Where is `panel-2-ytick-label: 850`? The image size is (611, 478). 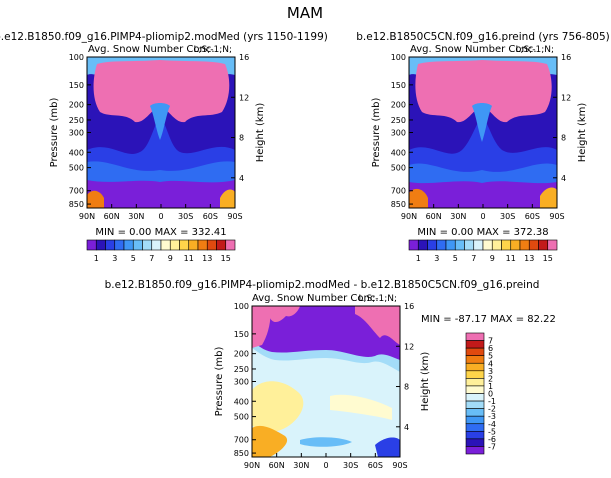
panel-2-ytick-label: 850 is located at coordinates (398, 204).